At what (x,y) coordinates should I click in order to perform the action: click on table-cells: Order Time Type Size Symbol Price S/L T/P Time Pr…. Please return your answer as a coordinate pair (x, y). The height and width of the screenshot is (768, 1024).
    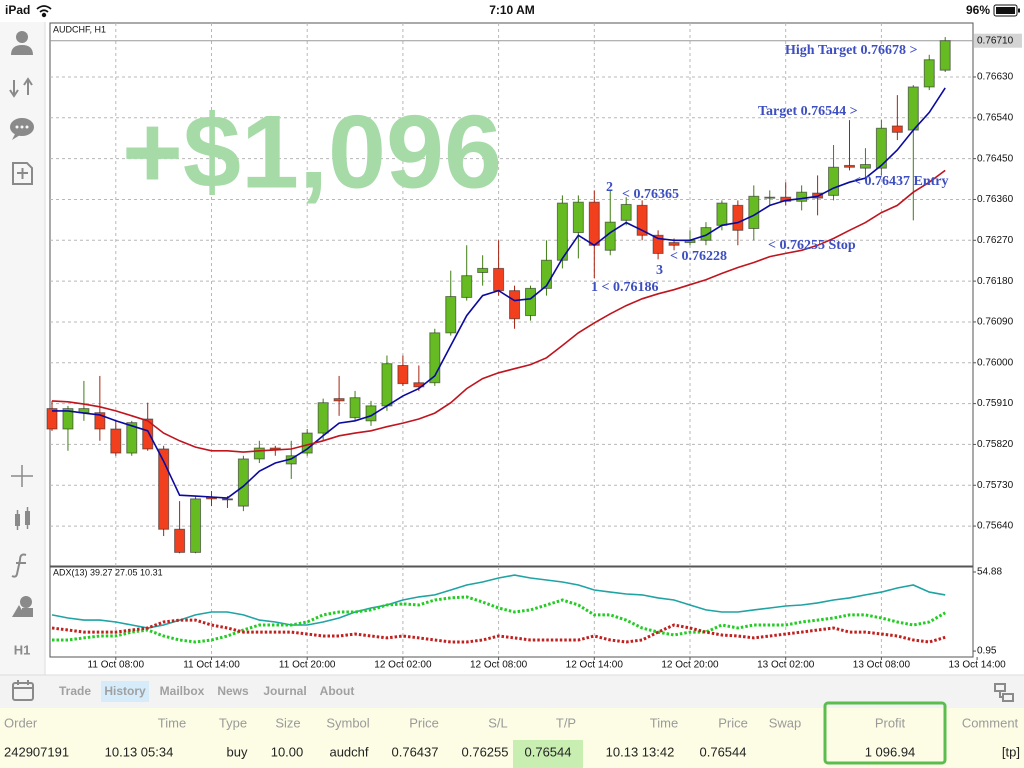
    Looking at the image, I should click on (512, 737).